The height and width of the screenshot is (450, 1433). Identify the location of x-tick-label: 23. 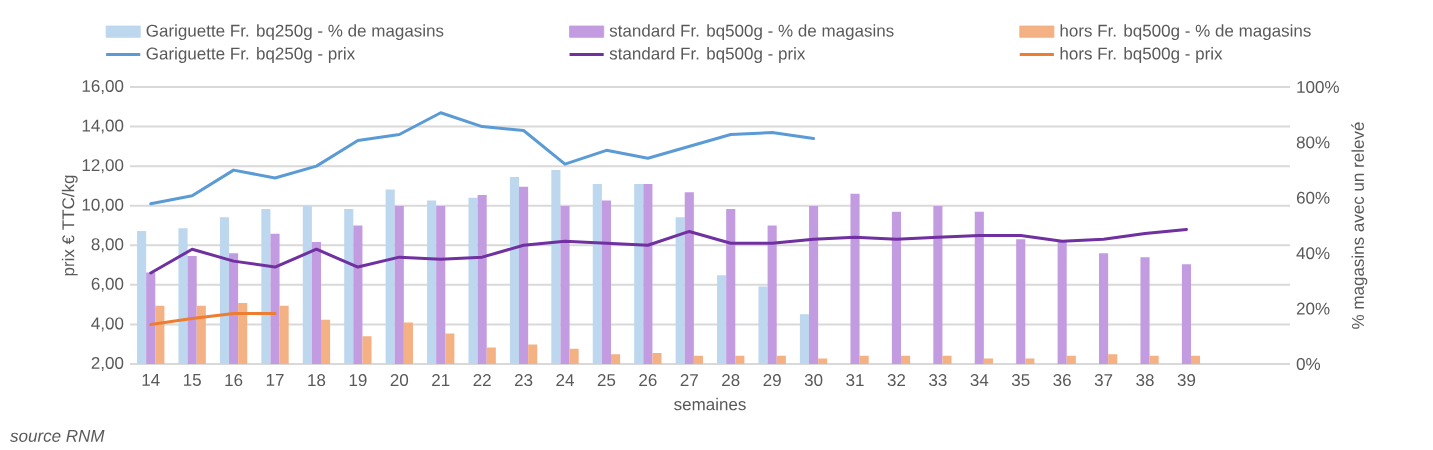
(523, 380).